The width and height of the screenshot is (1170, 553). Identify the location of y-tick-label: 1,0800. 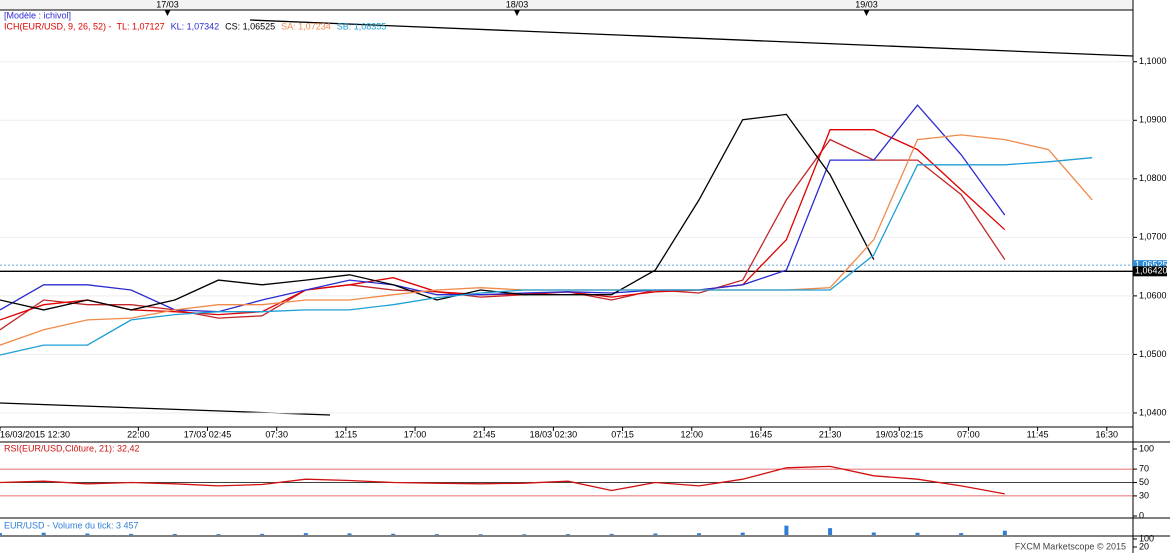
(1153, 178).